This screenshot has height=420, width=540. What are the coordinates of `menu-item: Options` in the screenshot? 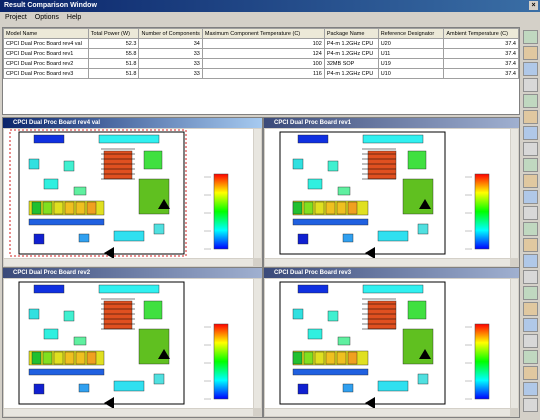 It's located at (46, 17).